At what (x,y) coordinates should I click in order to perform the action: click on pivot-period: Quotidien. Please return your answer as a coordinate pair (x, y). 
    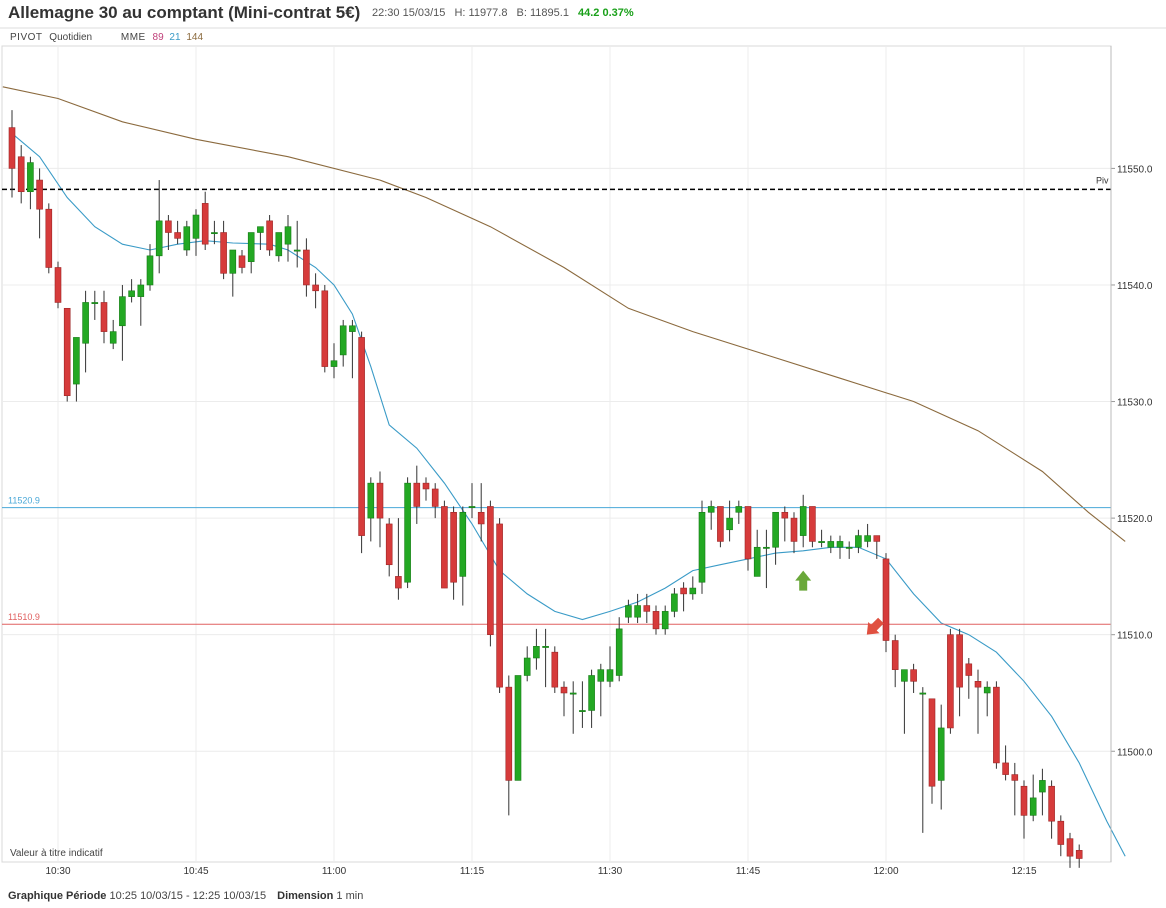
    Looking at the image, I should click on (71, 37).